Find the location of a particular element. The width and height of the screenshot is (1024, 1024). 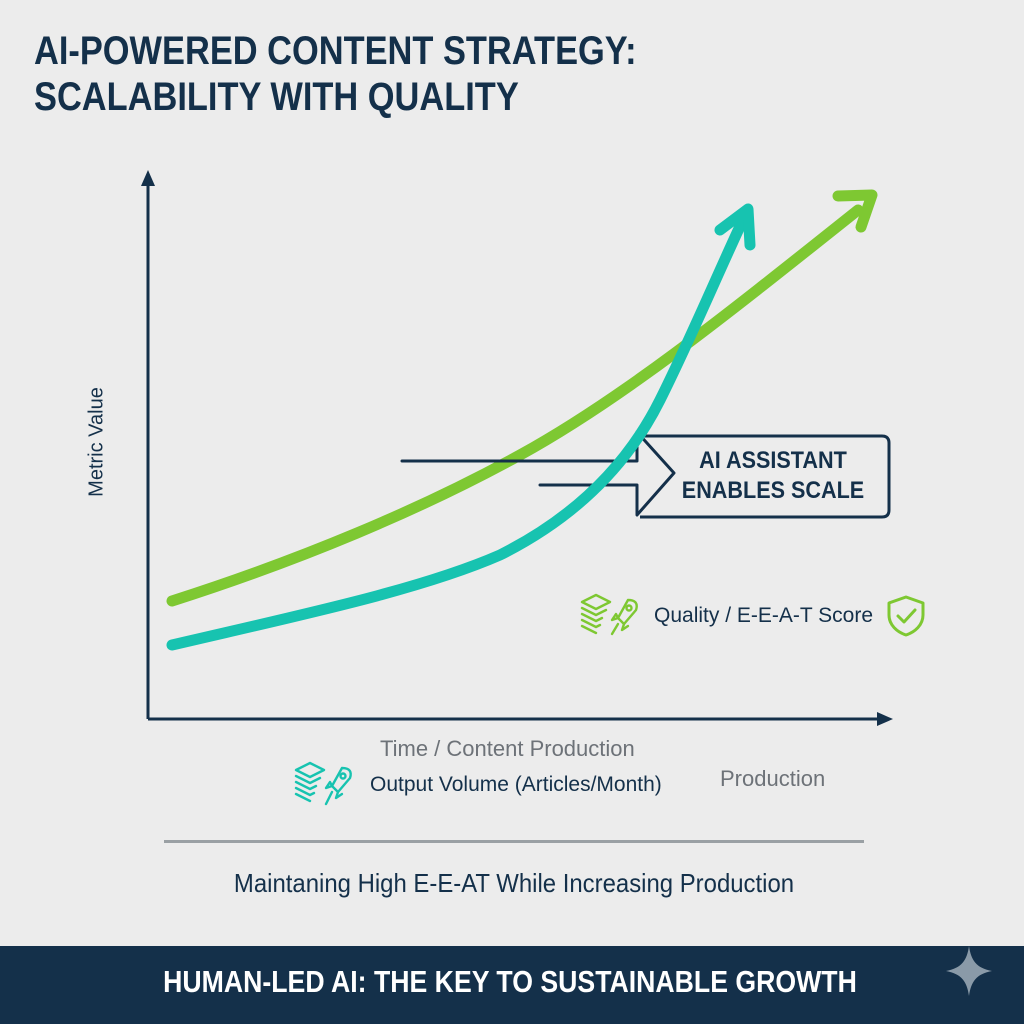

y-axis-arrow-icon is located at coordinates (148, 178).